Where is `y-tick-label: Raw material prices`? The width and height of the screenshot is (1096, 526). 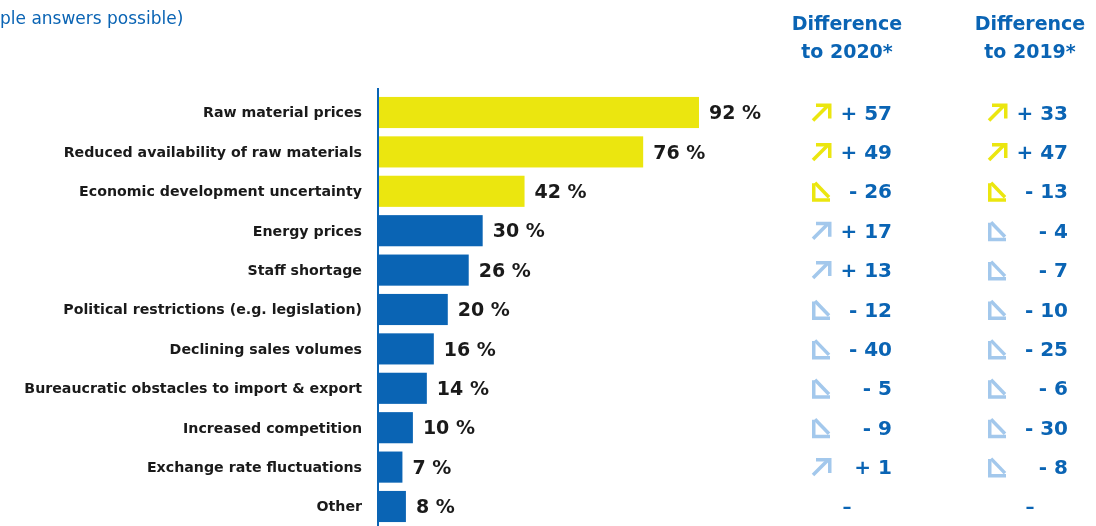 y-tick-label: Raw material prices is located at coordinates (282, 112).